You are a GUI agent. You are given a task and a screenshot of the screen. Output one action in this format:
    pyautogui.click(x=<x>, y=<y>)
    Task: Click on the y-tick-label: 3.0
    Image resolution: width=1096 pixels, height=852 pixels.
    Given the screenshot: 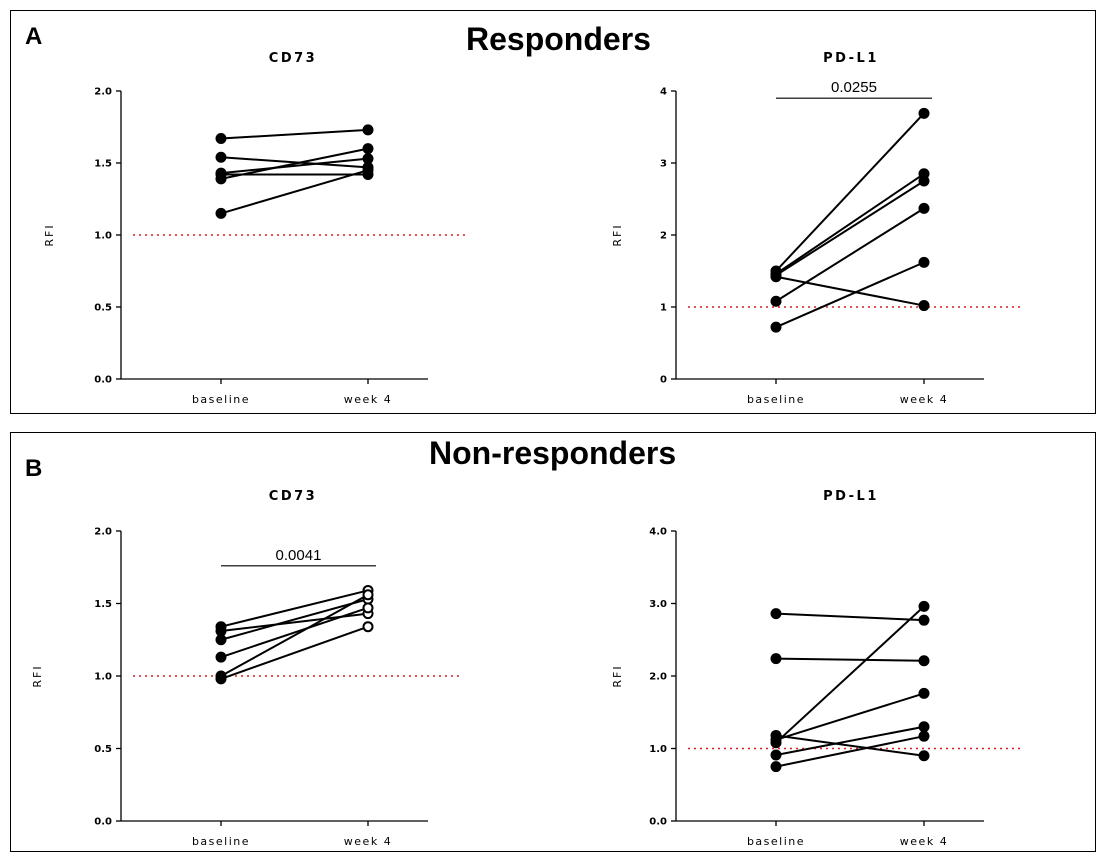 What is the action you would take?
    pyautogui.click(x=658, y=604)
    